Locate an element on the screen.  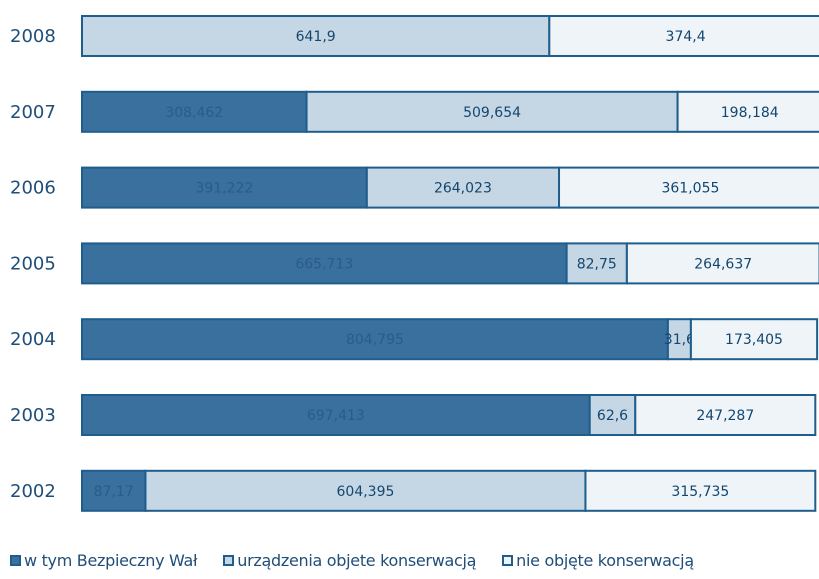
data-label: 308,462 is located at coordinates (194, 113).